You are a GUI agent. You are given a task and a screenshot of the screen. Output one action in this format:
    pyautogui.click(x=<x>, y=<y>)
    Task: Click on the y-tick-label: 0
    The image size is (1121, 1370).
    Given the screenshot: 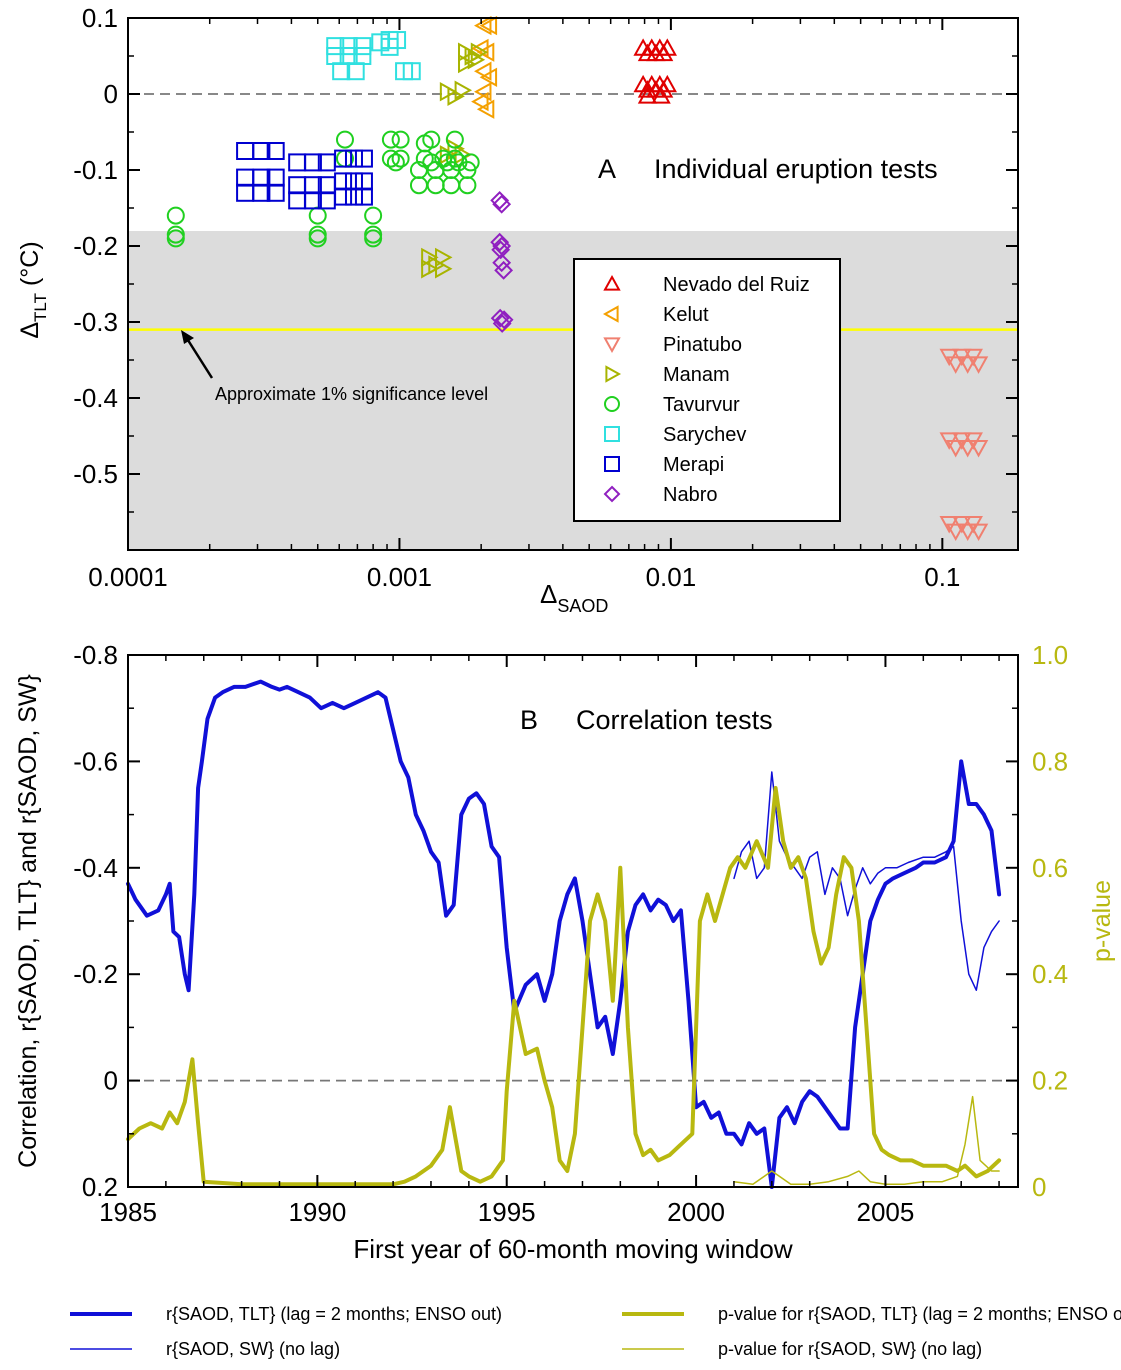 What is the action you would take?
    pyautogui.click(x=111, y=94)
    